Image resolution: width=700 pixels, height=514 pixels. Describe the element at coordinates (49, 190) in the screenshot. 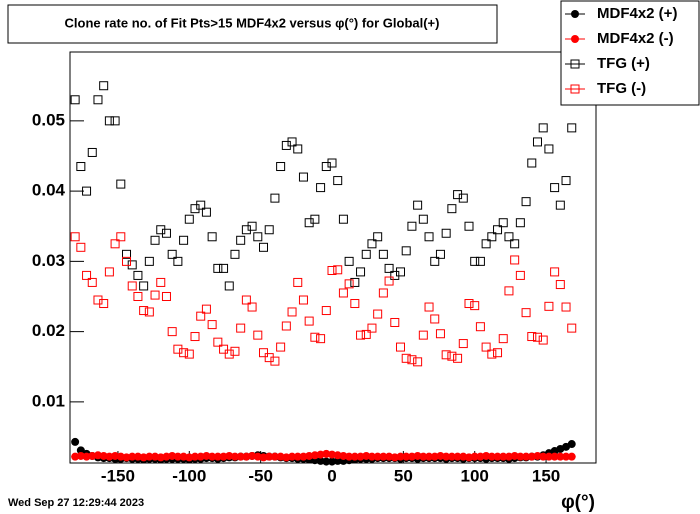

I see `y-tick-label: 0.04` at that location.